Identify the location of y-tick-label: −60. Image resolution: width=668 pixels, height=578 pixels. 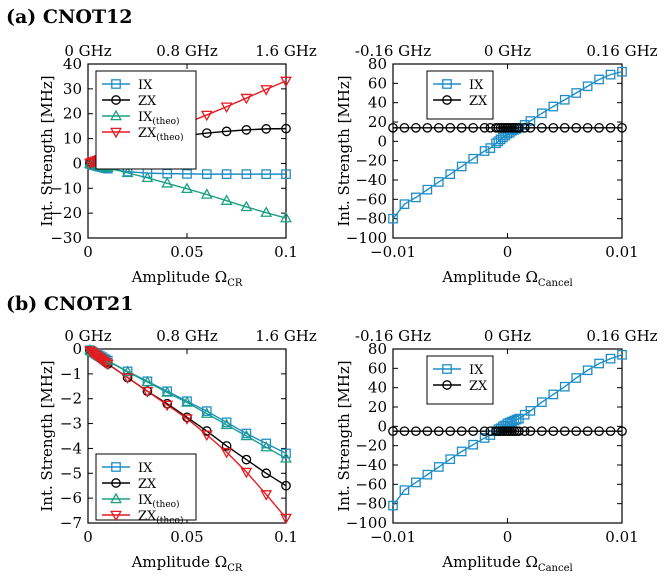
(371, 484).